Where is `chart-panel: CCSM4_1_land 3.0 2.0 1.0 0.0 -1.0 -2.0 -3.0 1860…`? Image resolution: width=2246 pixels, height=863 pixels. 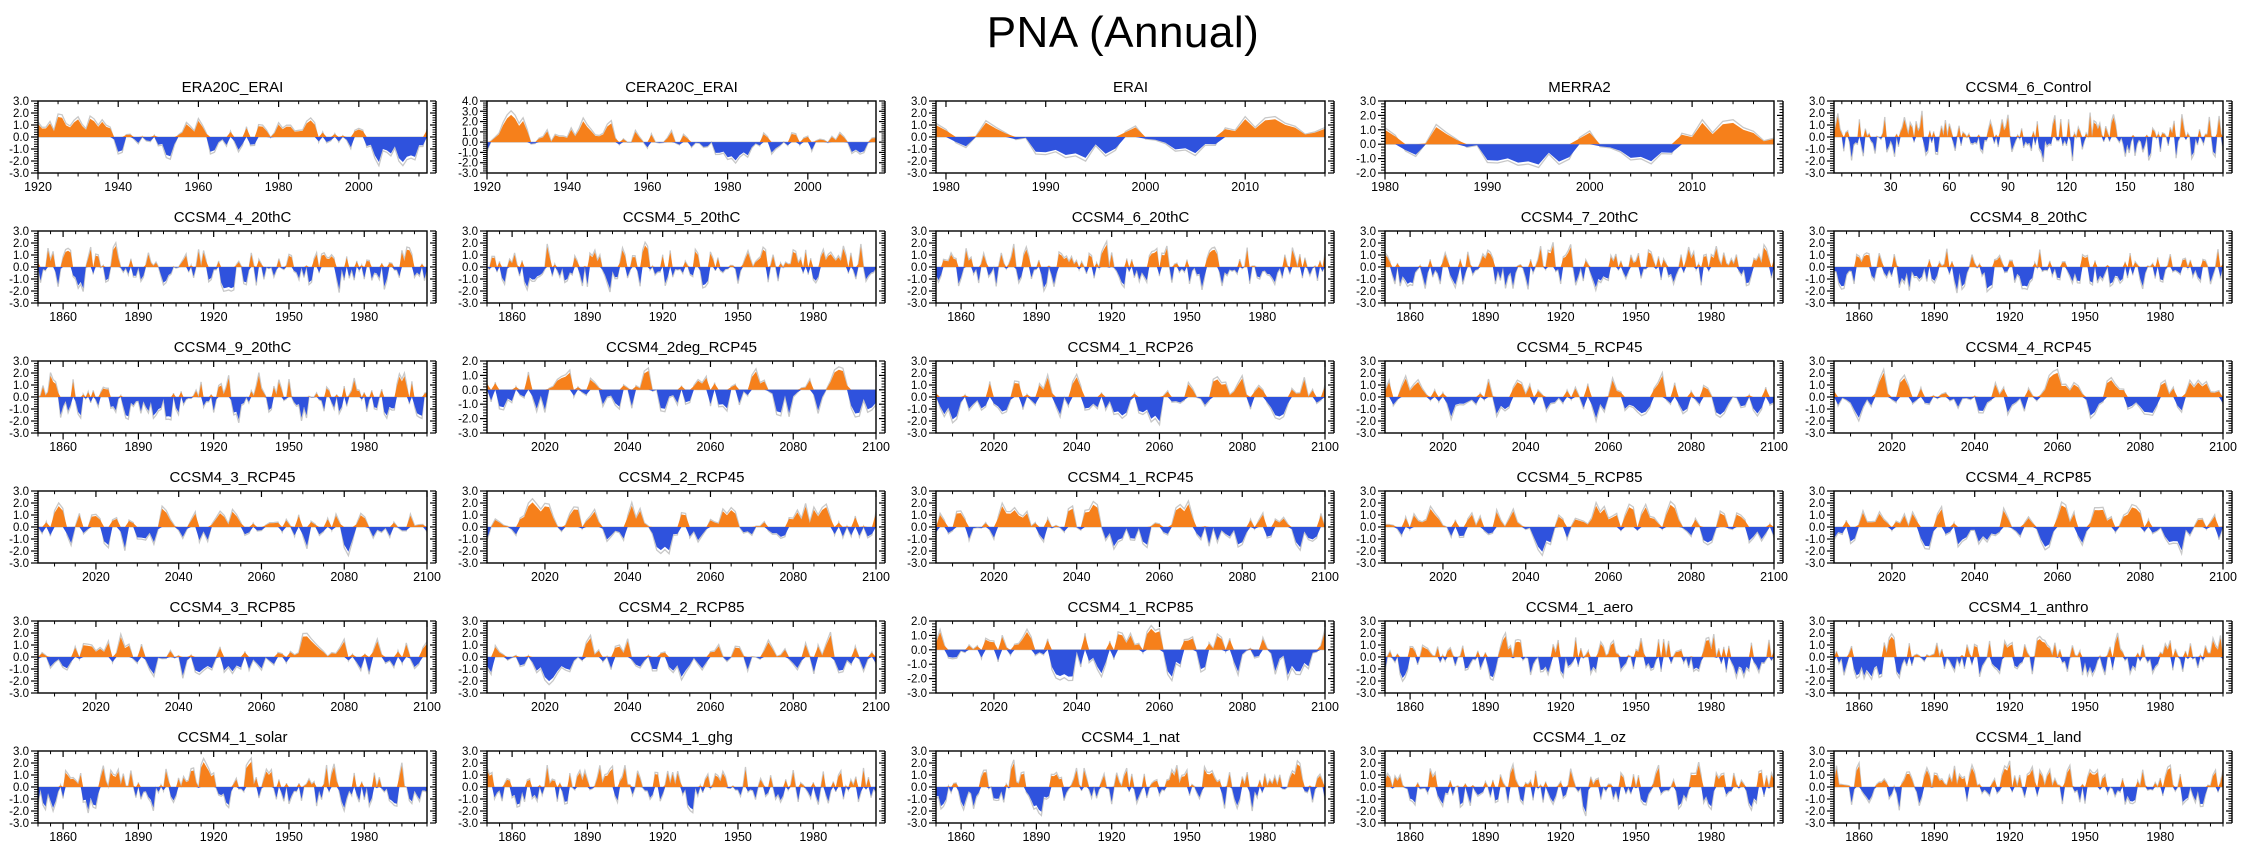
chart-panel: CCSM4_1_land 3.0 2.0 1.0 0.0 -1.0 -2.0 -3.0 1860… is located at coordinates (2020, 795).